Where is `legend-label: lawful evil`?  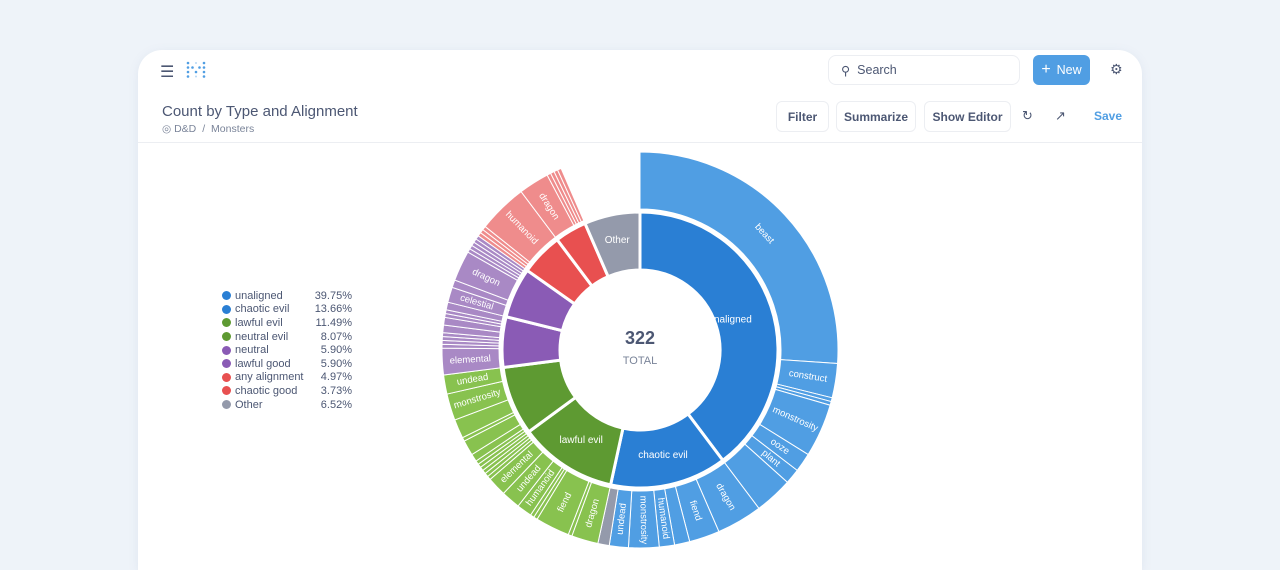 legend-label: lawful evil is located at coordinates (259, 322).